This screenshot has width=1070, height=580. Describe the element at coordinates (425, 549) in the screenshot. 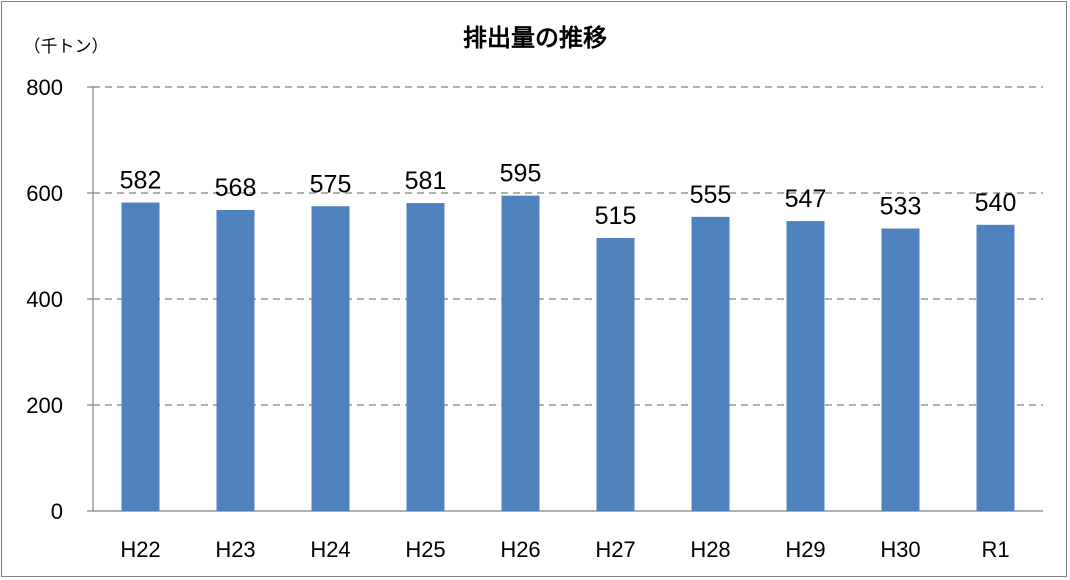

I see `x-tick-label: H25` at that location.